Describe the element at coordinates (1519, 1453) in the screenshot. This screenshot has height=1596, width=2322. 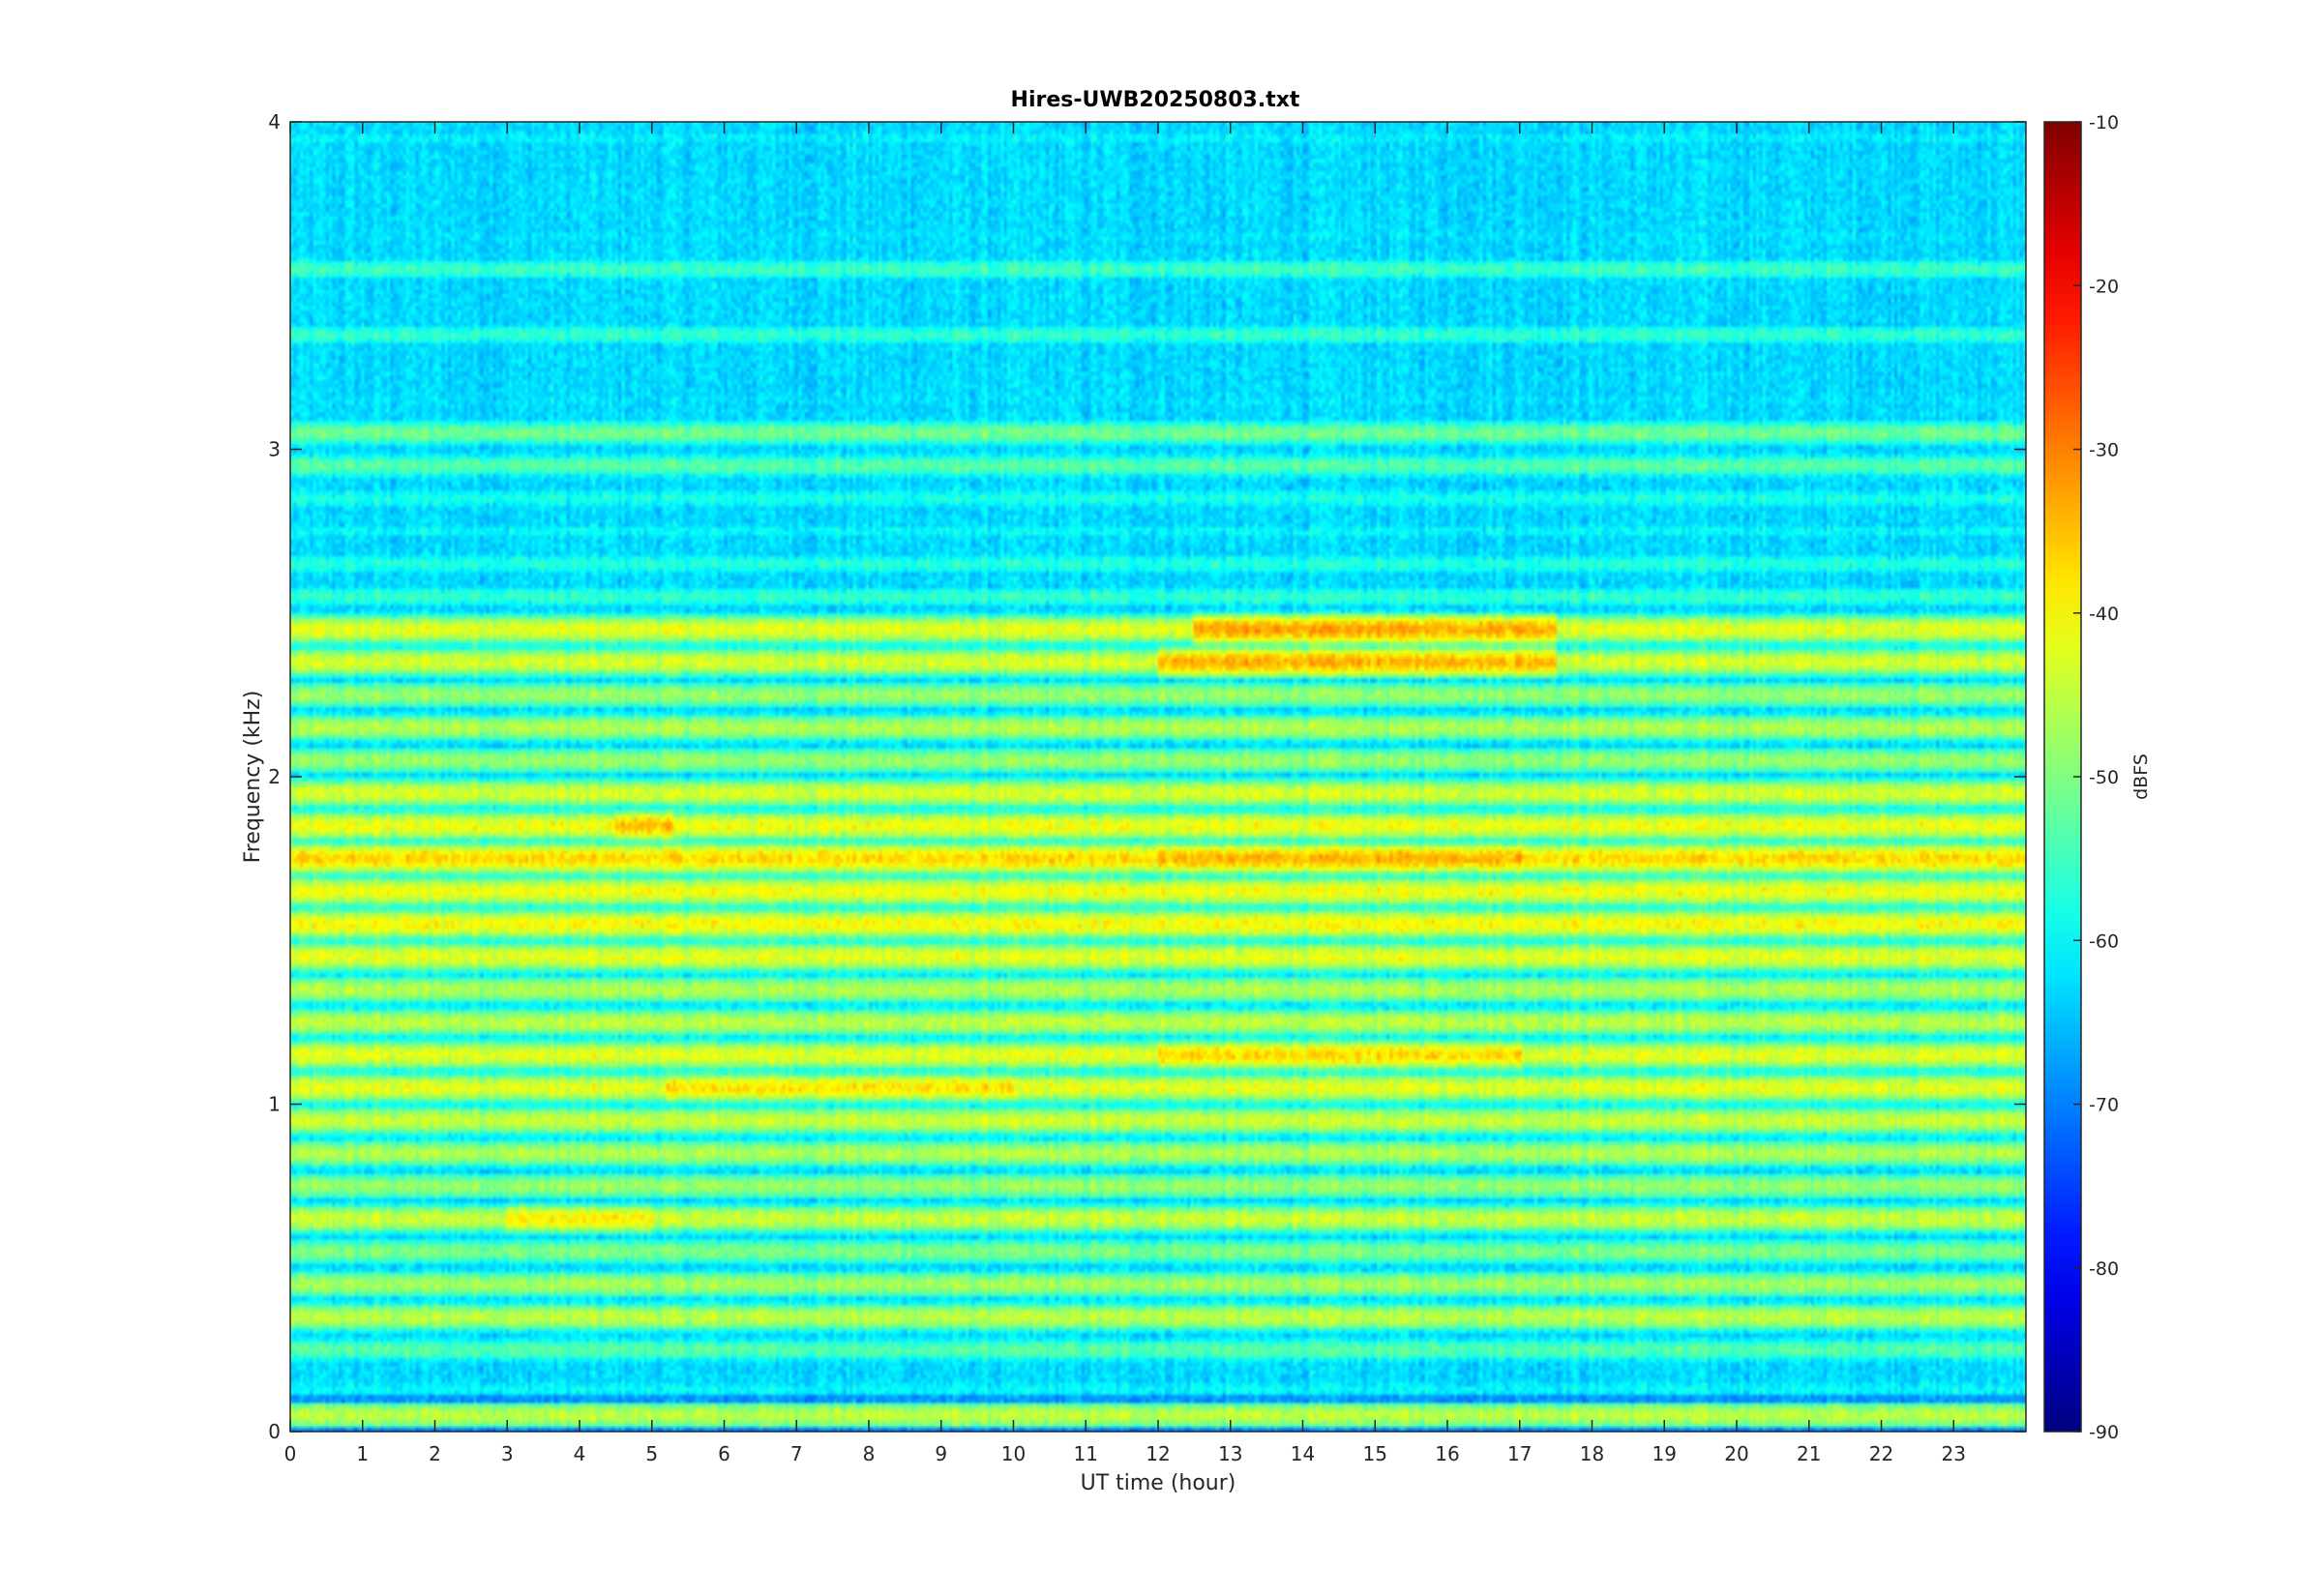
I see `x-tick-label: 17` at that location.